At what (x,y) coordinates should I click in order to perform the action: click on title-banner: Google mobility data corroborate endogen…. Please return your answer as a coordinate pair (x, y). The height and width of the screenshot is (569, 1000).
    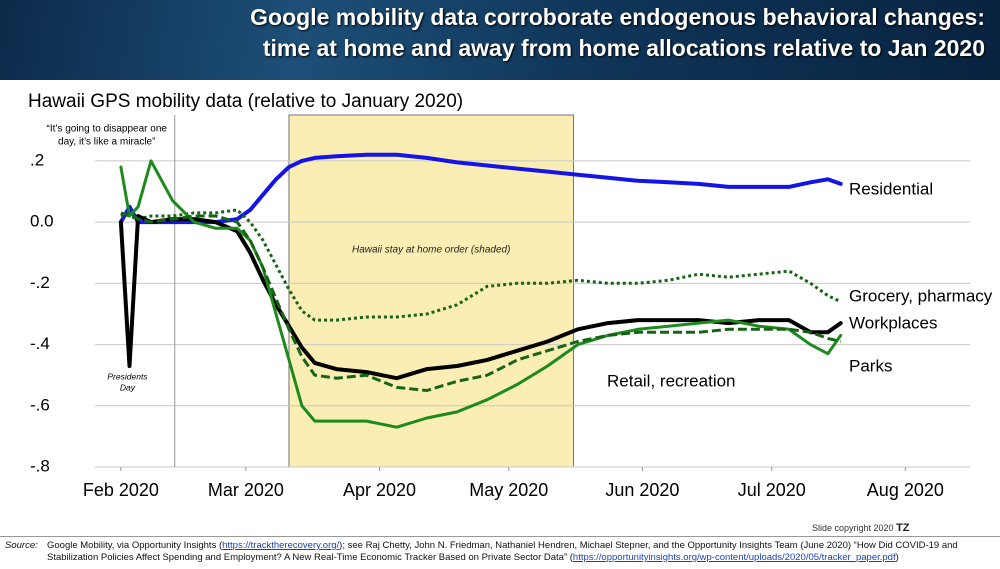
    Looking at the image, I should click on (500, 40).